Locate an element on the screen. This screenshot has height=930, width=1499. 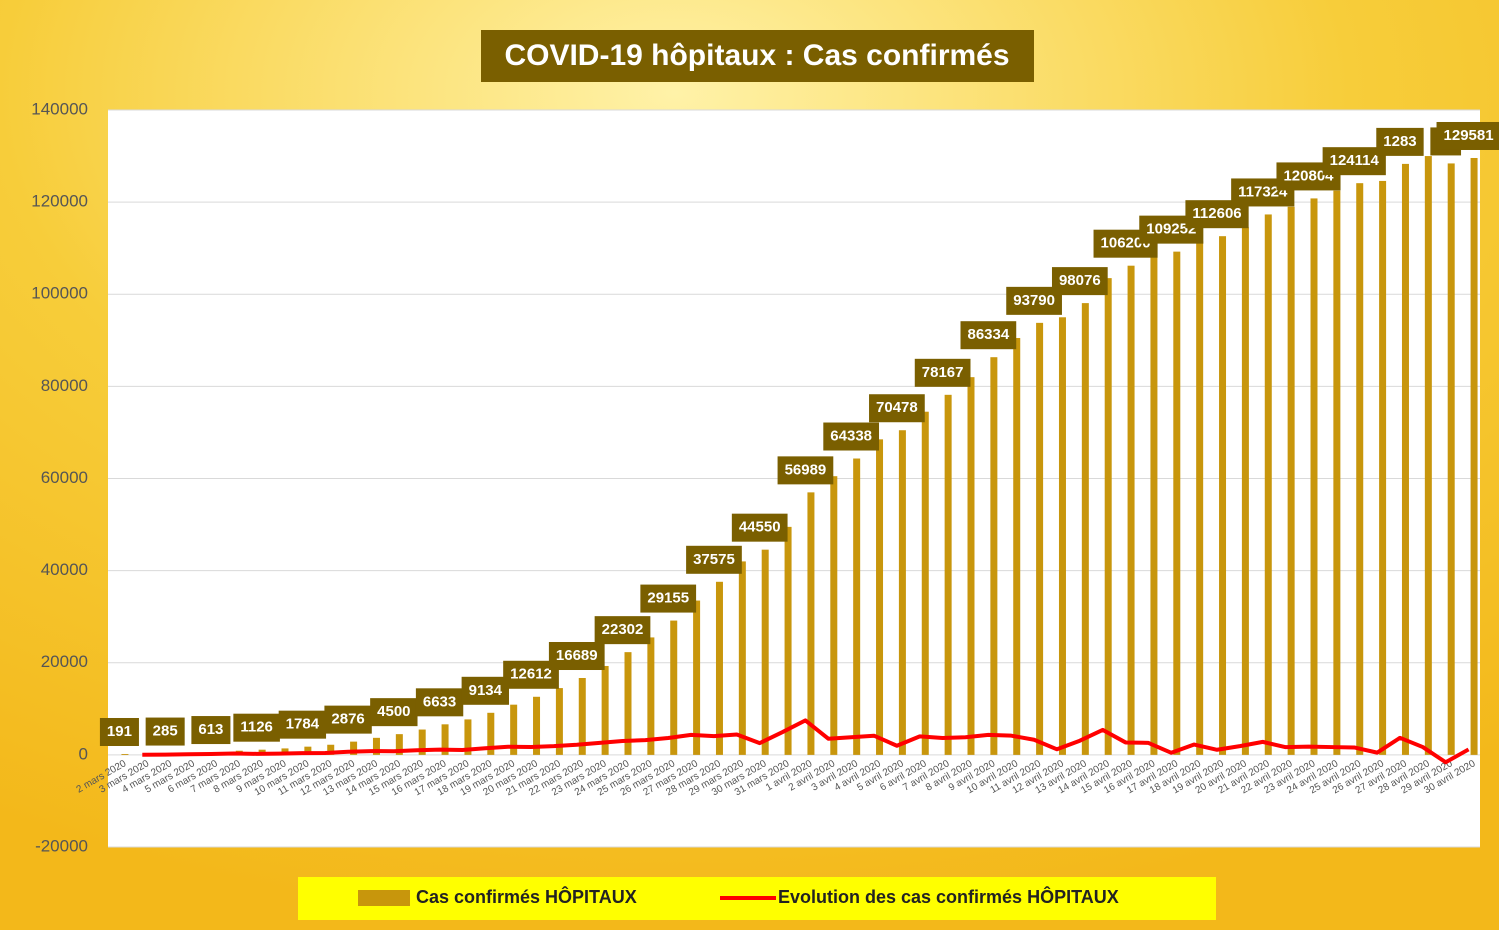
data-label: 4500 is located at coordinates (393, 711).